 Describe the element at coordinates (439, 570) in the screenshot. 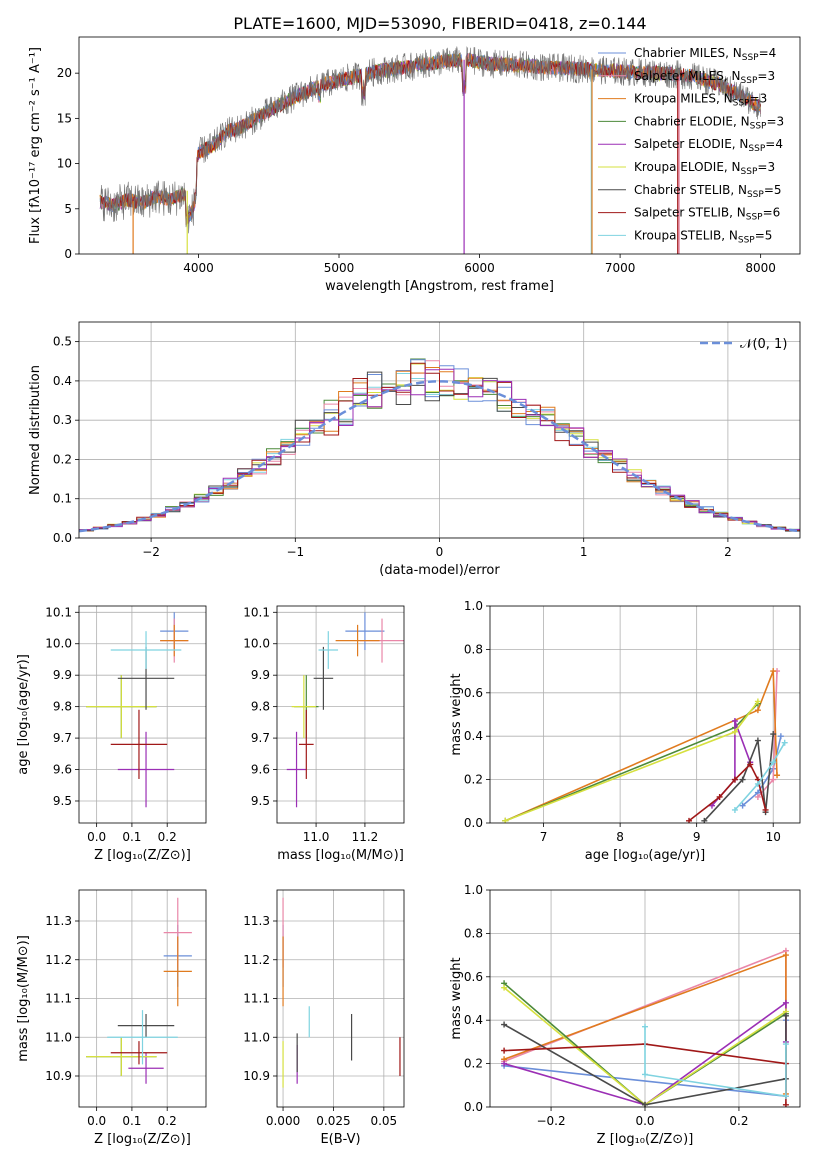

I see `x-axis-label: (data-model)/error` at that location.